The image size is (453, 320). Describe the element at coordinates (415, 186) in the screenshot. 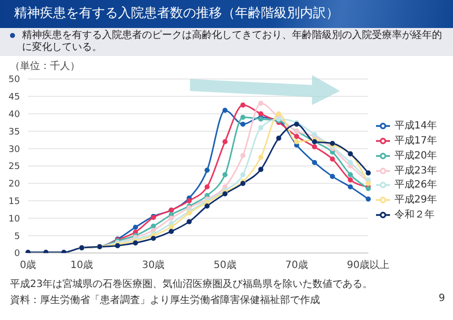

I see `legend-label: 平成26年` at that location.